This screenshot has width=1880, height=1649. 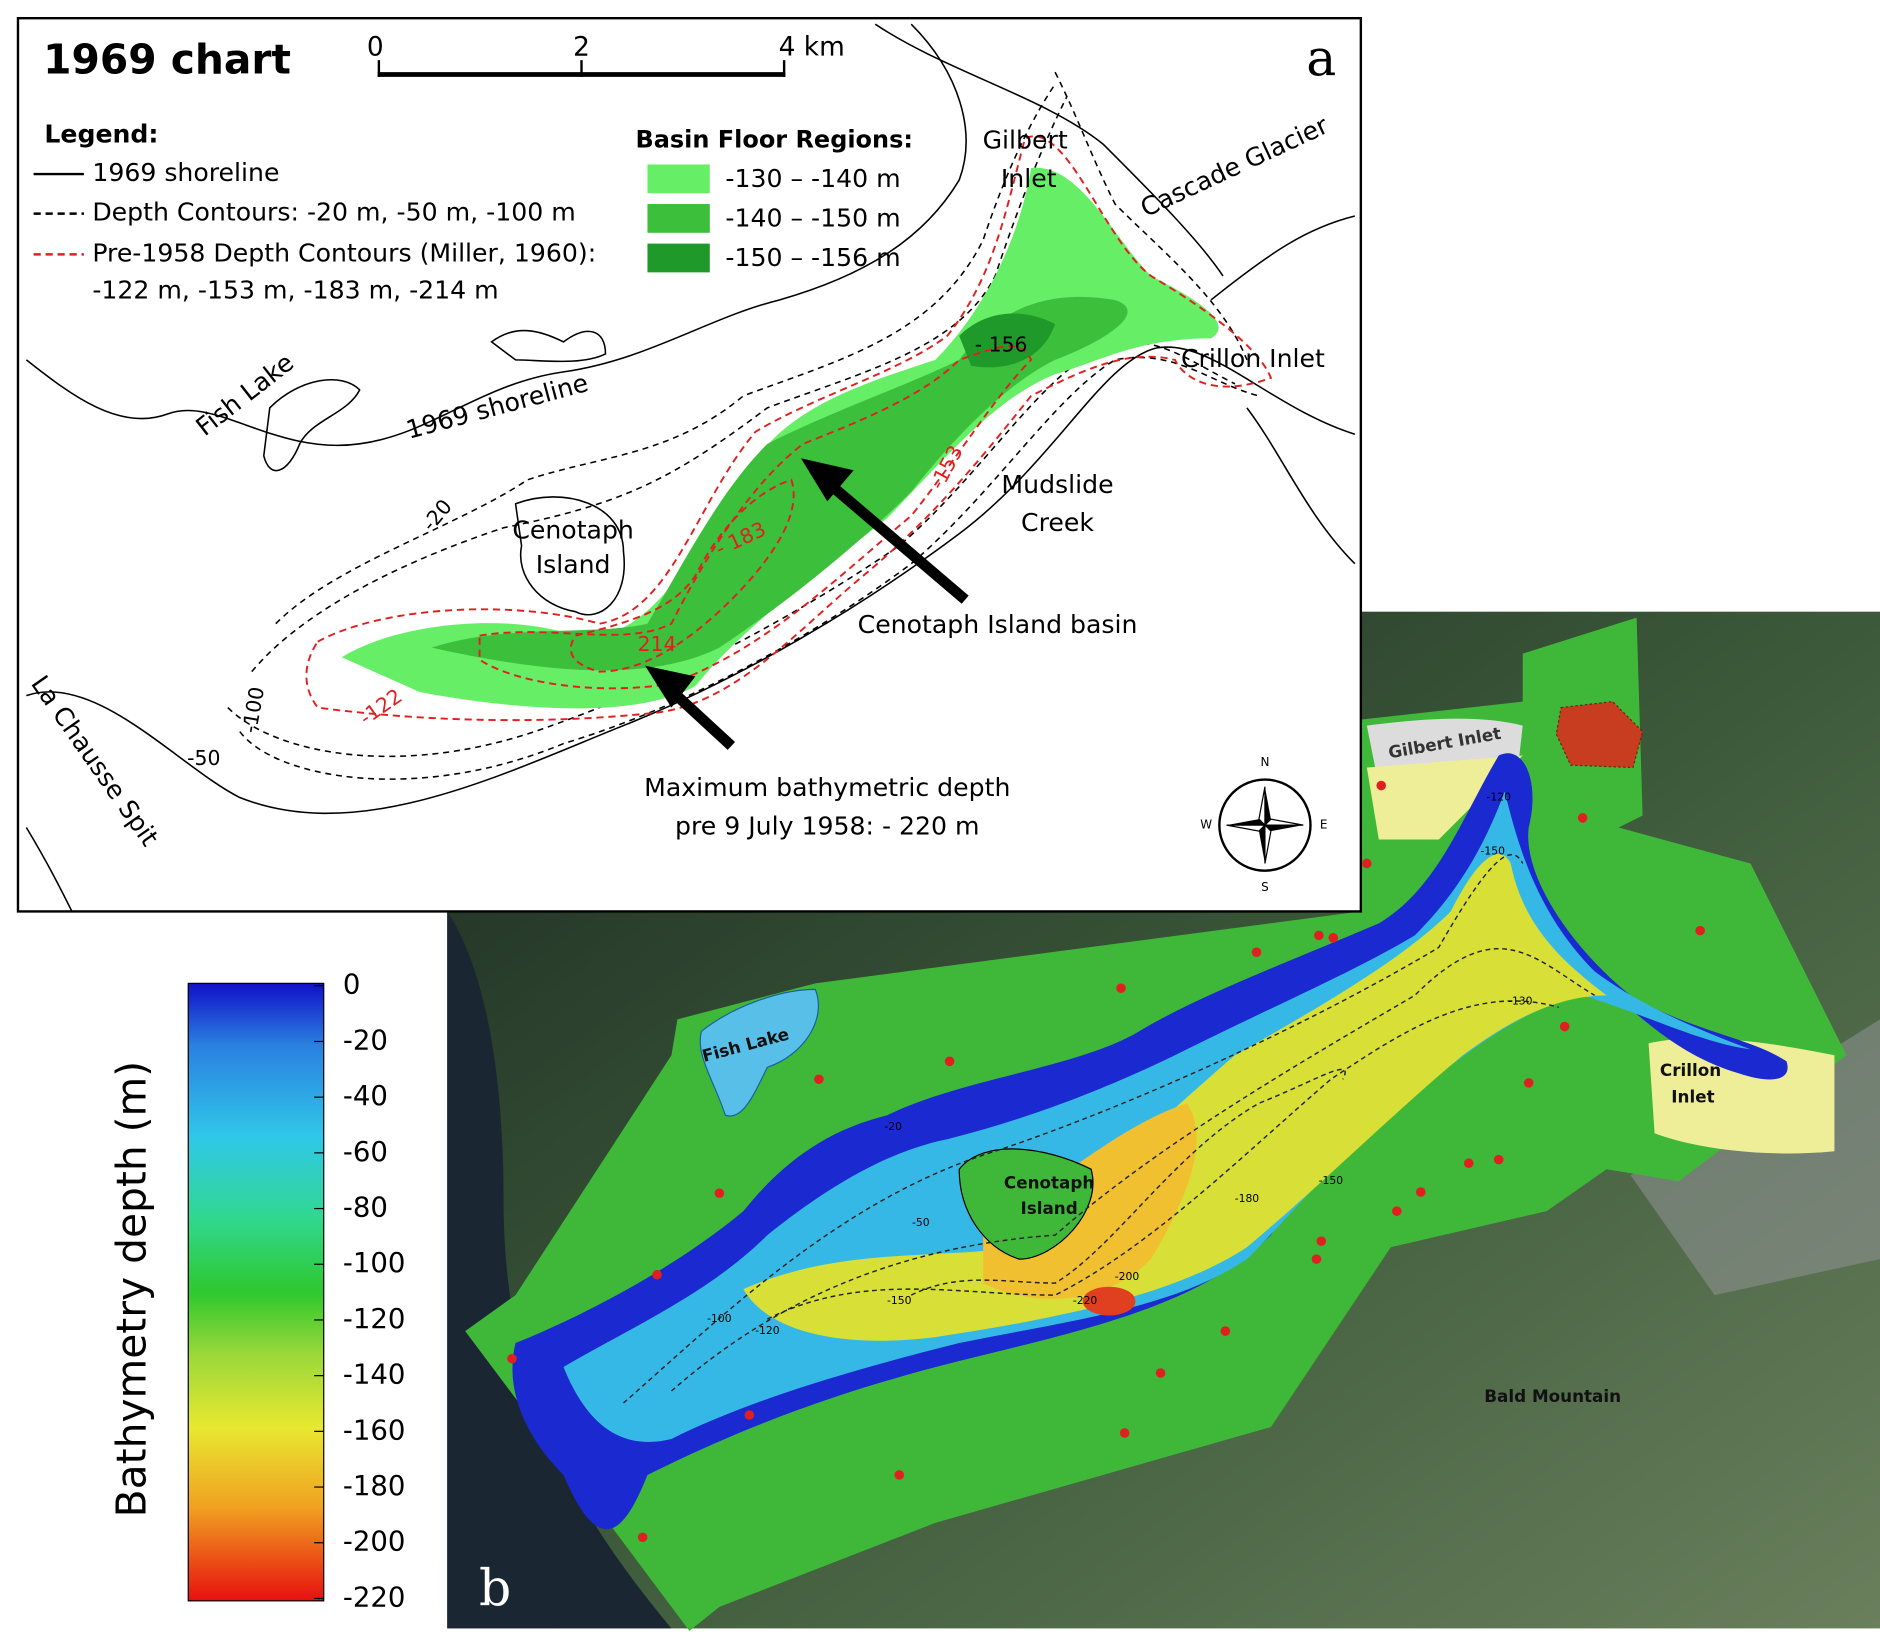 What do you see at coordinates (374, 1596) in the screenshot?
I see `colorbar-tick-label: -220` at bounding box center [374, 1596].